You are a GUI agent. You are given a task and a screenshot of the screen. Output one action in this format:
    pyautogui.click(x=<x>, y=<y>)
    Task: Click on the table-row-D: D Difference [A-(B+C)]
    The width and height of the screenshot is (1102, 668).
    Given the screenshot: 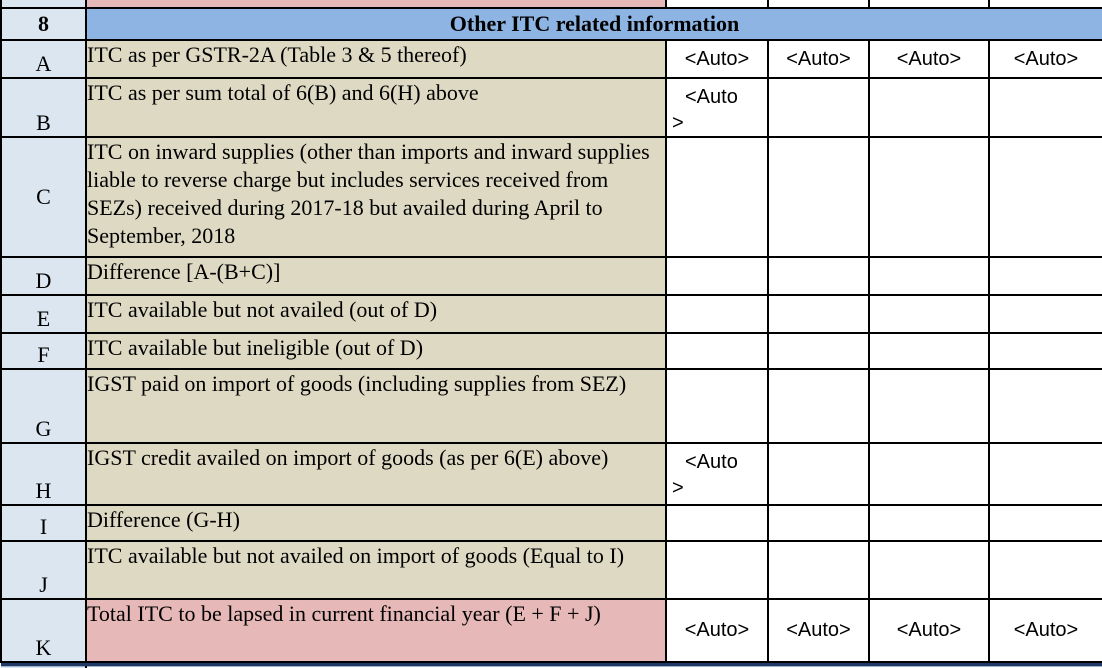 What is the action you would take?
    pyautogui.click(x=551, y=276)
    